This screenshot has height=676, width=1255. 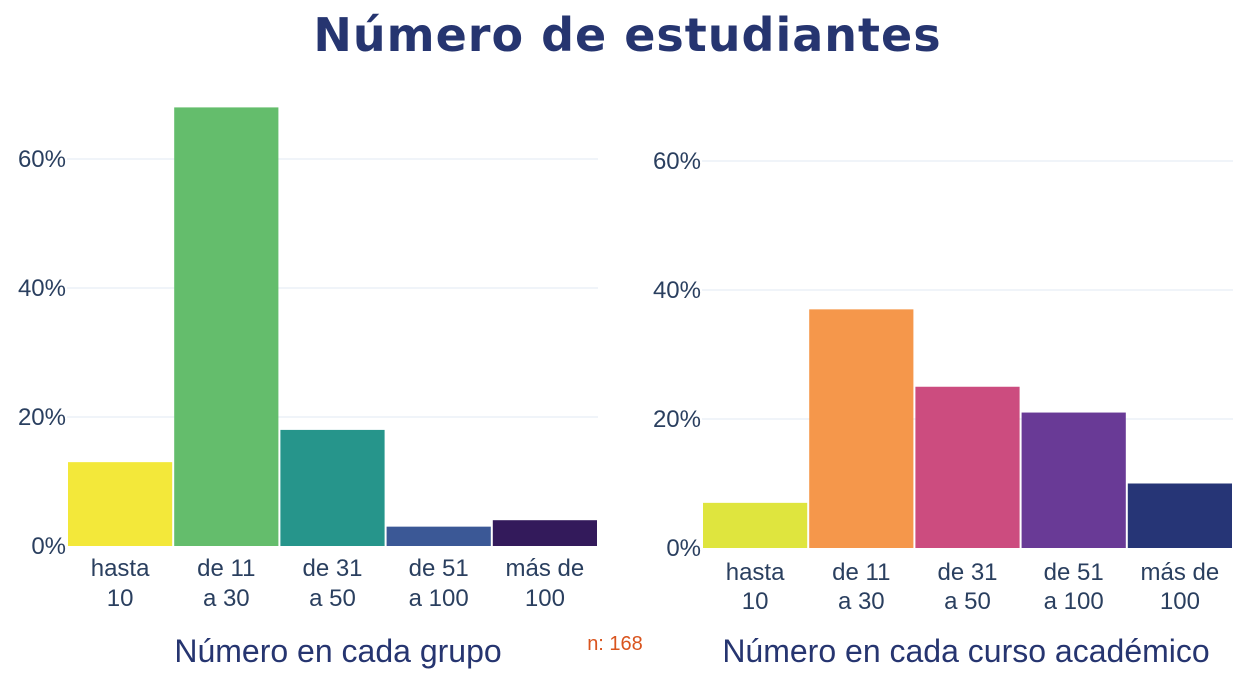 What do you see at coordinates (615, 644) in the screenshot?
I see `sample-size-note: n: 168` at bounding box center [615, 644].